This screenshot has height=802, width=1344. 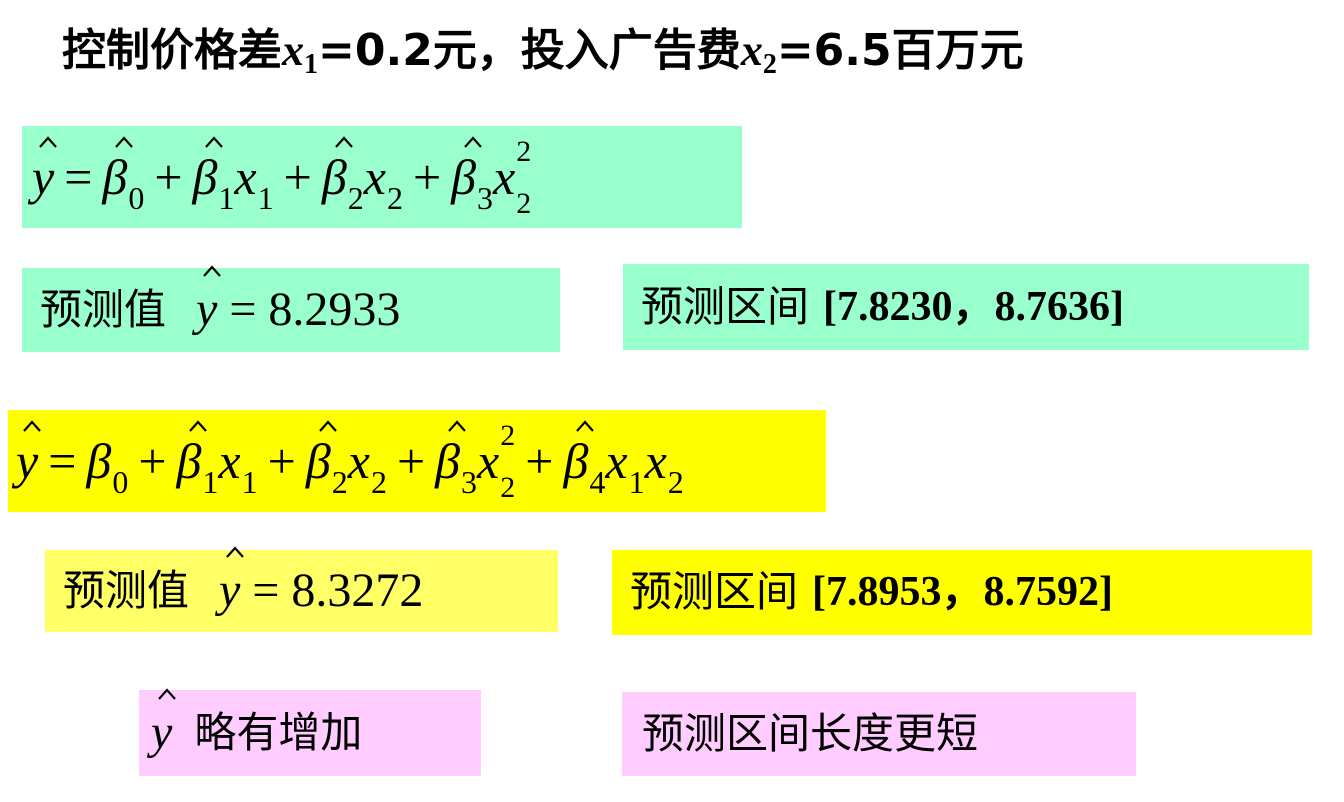 What do you see at coordinates (338, 591) in the screenshot?
I see `pred-value: = 8.3272` at bounding box center [338, 591].